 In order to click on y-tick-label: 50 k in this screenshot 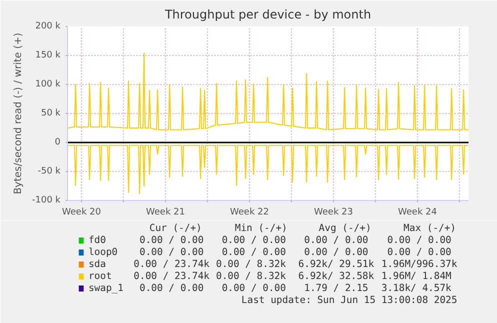, I will do `click(51, 113)`.